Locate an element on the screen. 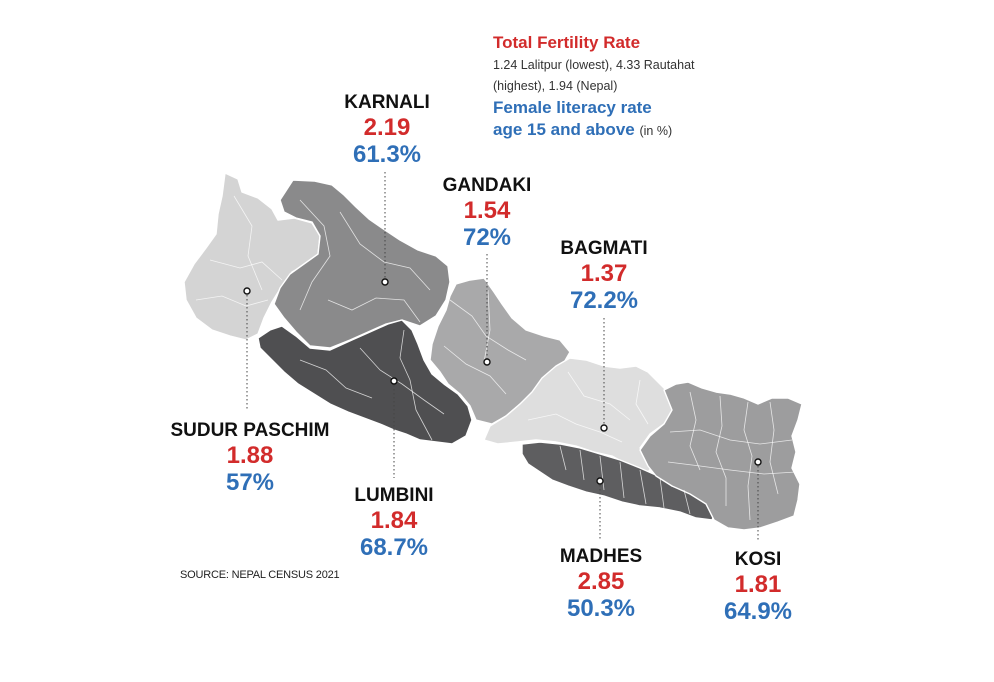 The image size is (994, 682). province-name: GANDAKI is located at coordinates (487, 185).